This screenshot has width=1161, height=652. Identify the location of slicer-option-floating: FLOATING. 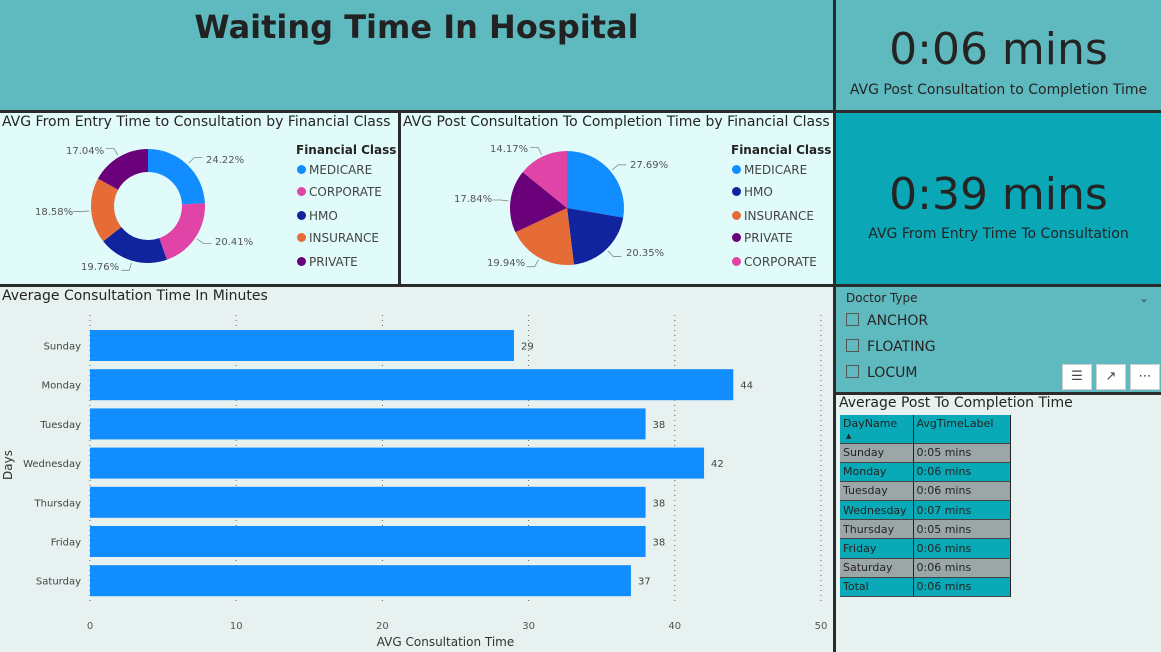
(891, 347).